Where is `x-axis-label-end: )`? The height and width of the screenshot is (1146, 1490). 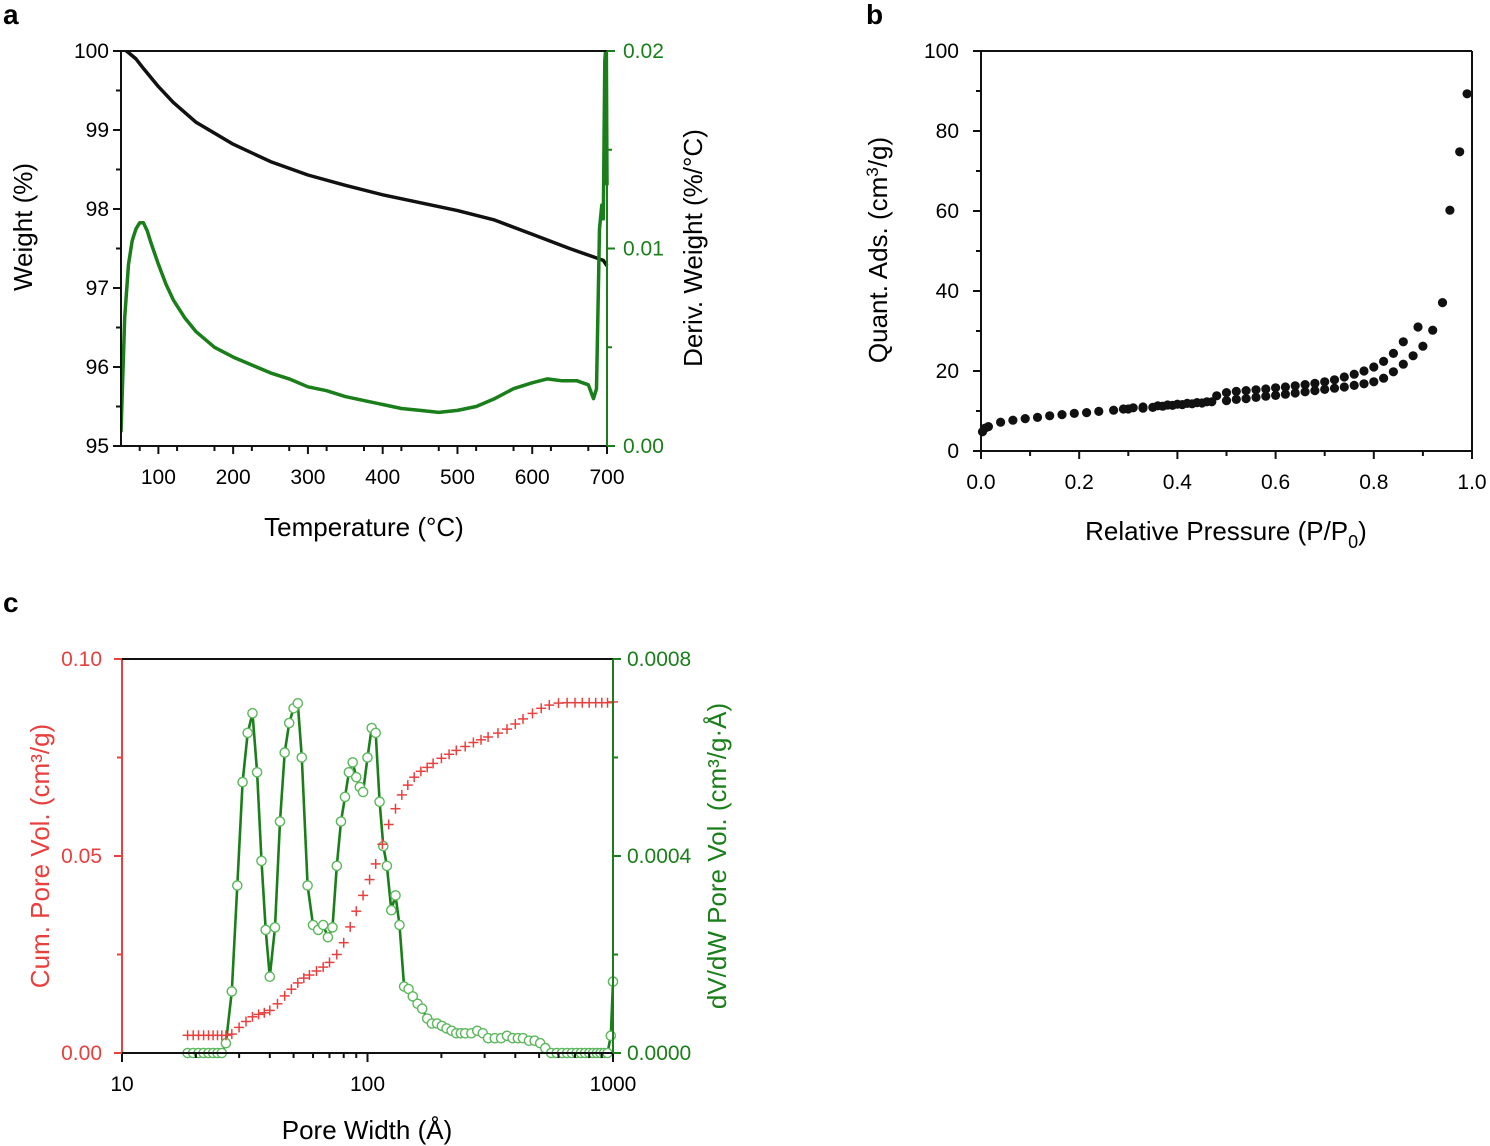
x-axis-label-end: ) is located at coordinates (1362, 531).